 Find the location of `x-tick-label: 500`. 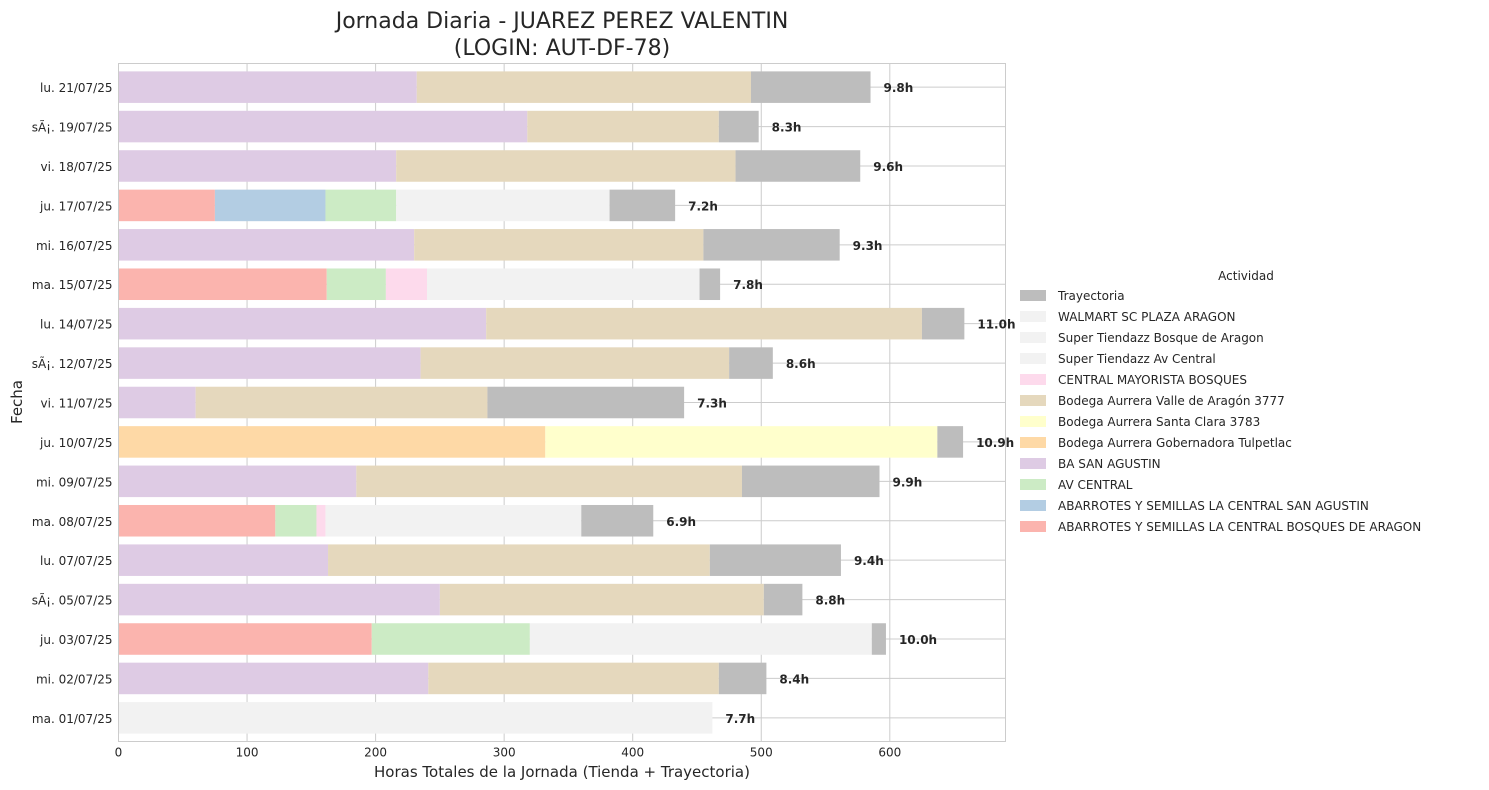

x-tick-label: 500 is located at coordinates (761, 753).